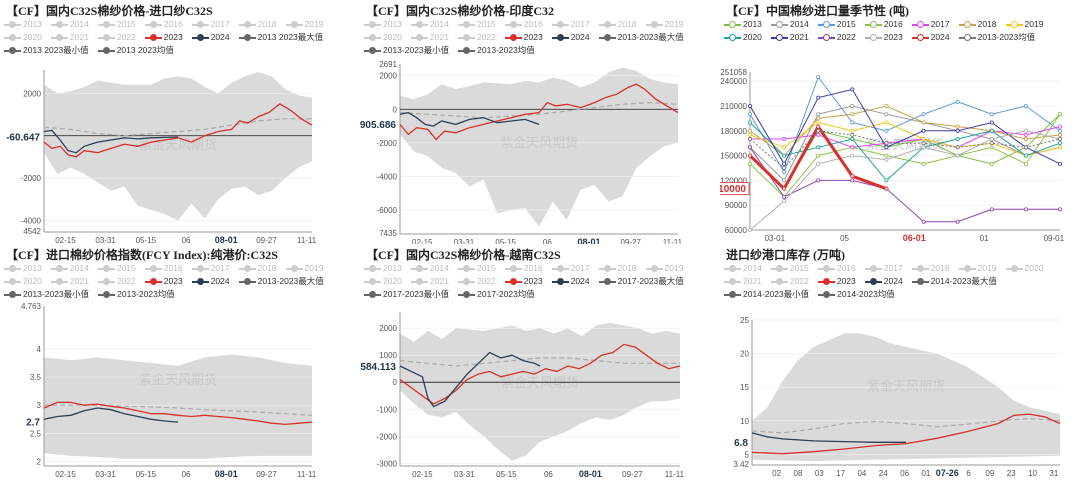 This screenshot has height=488, width=1080. Describe the element at coordinates (799, 281) in the screenshot. I see `legend-label: 2022` at that location.